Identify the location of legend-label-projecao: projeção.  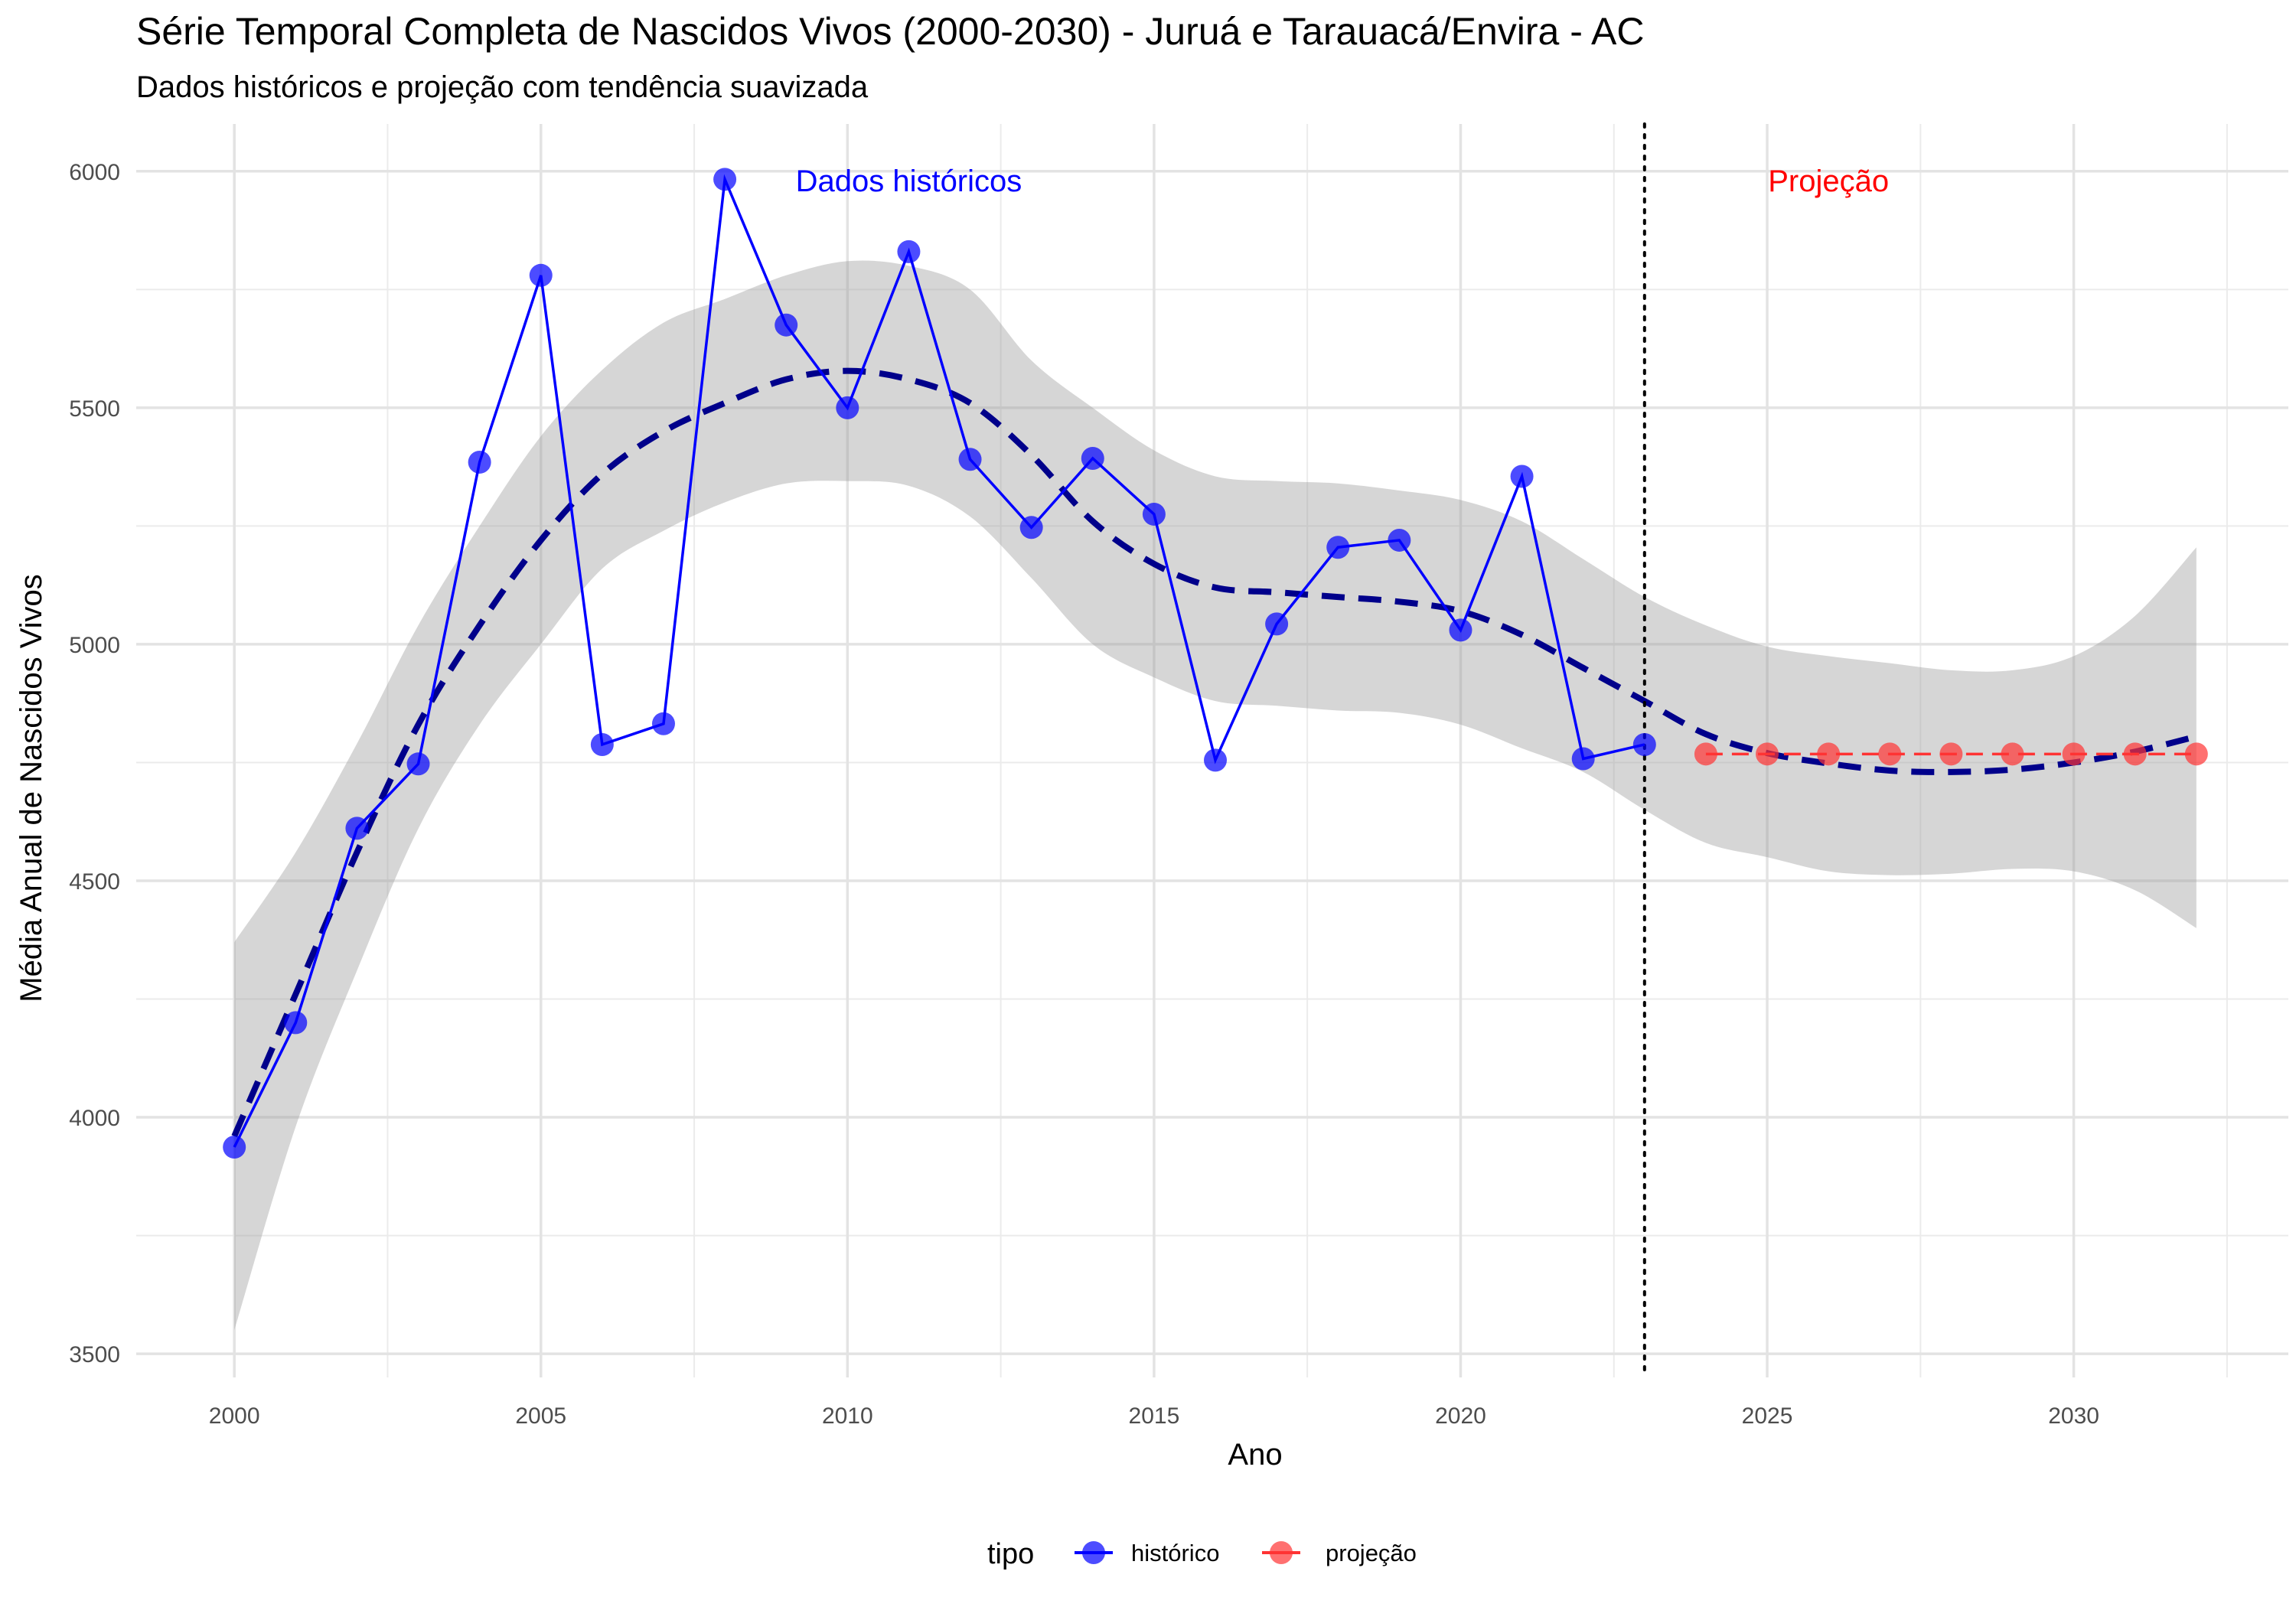
(1371, 1553).